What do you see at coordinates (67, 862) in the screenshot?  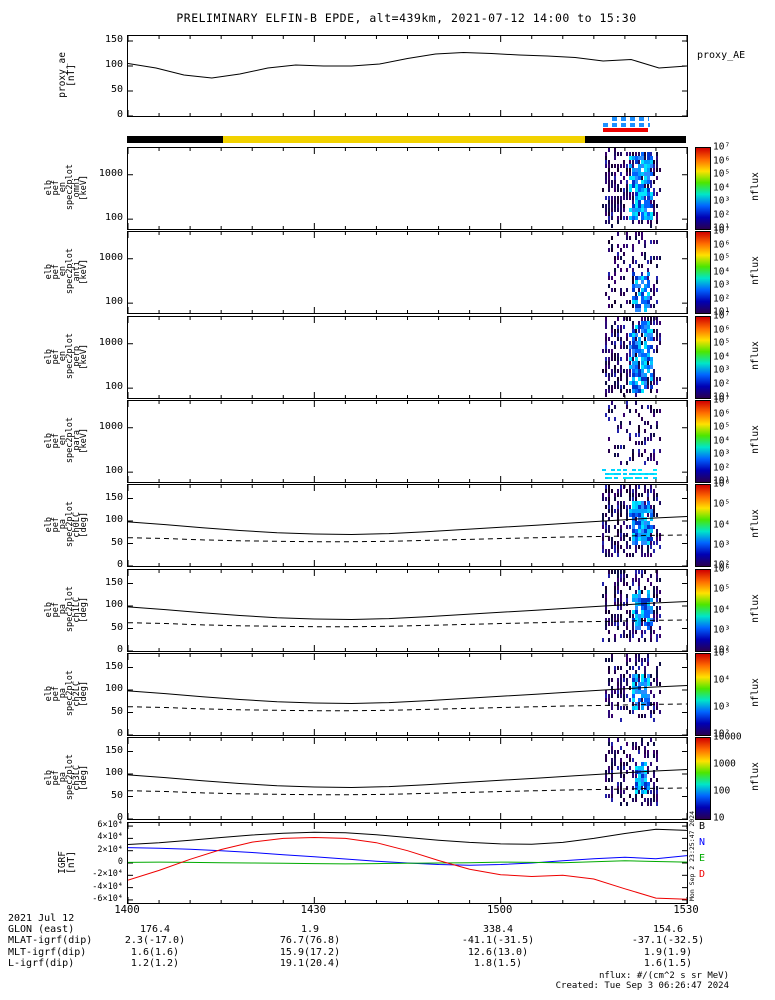 I see `igrf-ylabel: IGRF [nT]` at bounding box center [67, 862].